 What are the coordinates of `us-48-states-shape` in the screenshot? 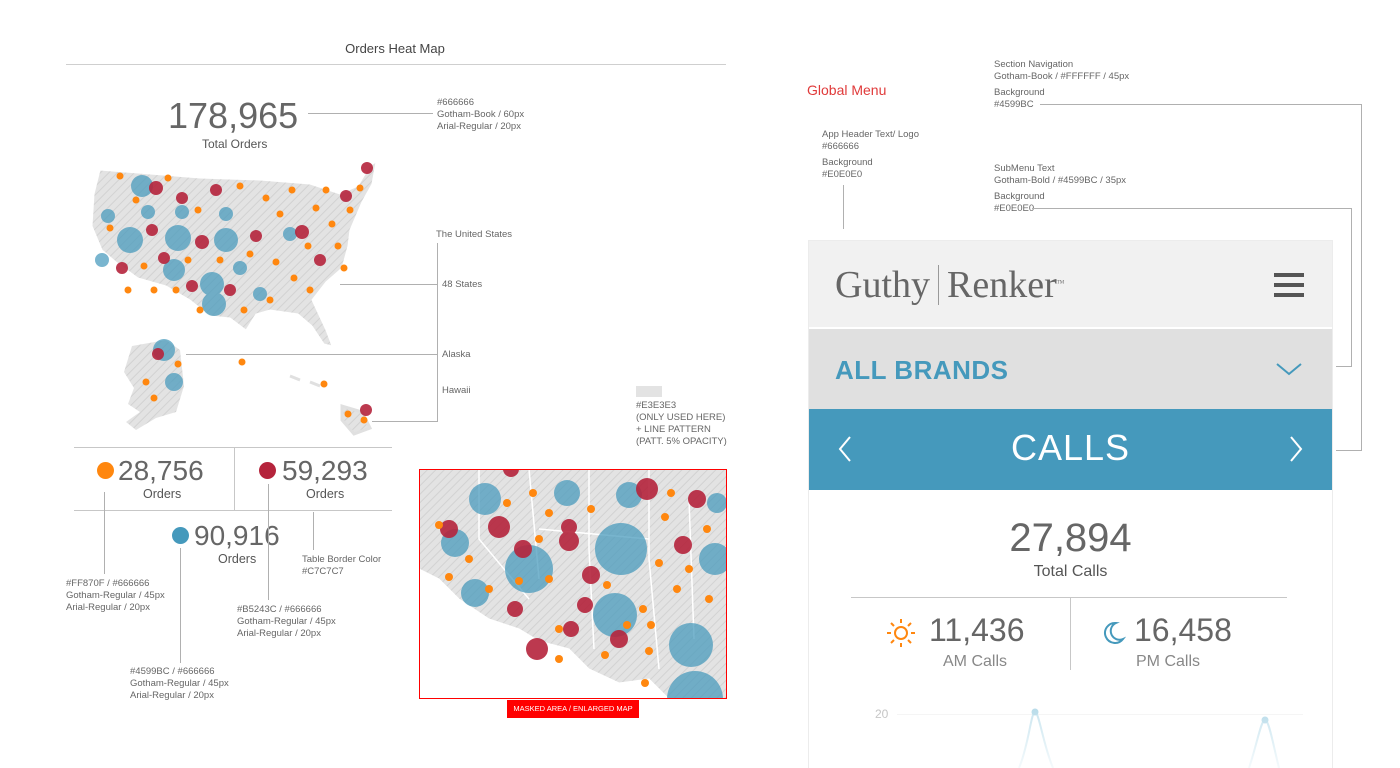 It's located at (234, 253).